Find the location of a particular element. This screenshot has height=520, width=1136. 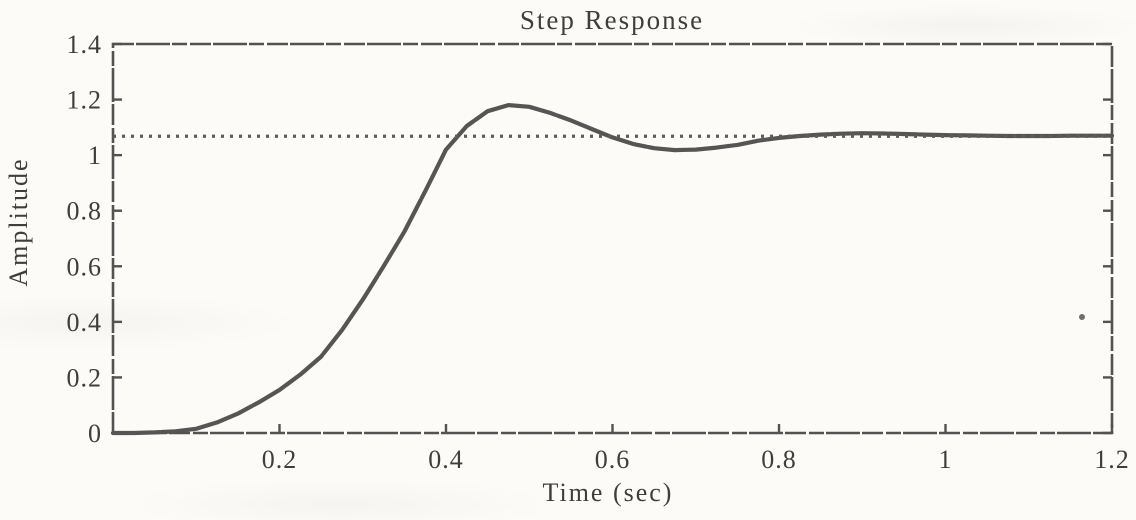

y-axis-label: Amplitude is located at coordinates (18, 221).